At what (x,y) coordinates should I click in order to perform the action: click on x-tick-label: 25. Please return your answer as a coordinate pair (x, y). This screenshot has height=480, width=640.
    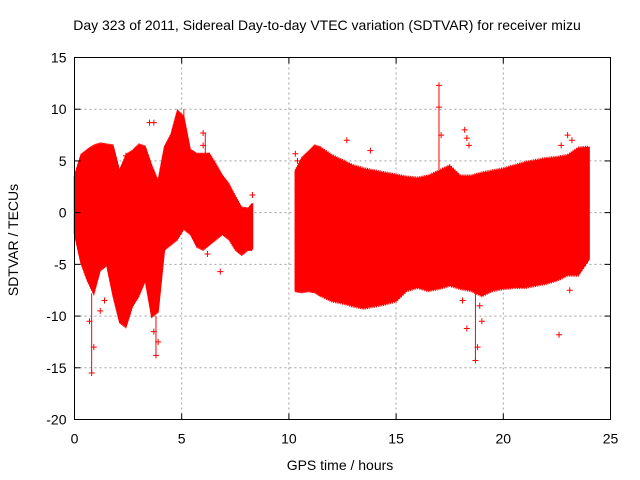
    Looking at the image, I should click on (611, 439).